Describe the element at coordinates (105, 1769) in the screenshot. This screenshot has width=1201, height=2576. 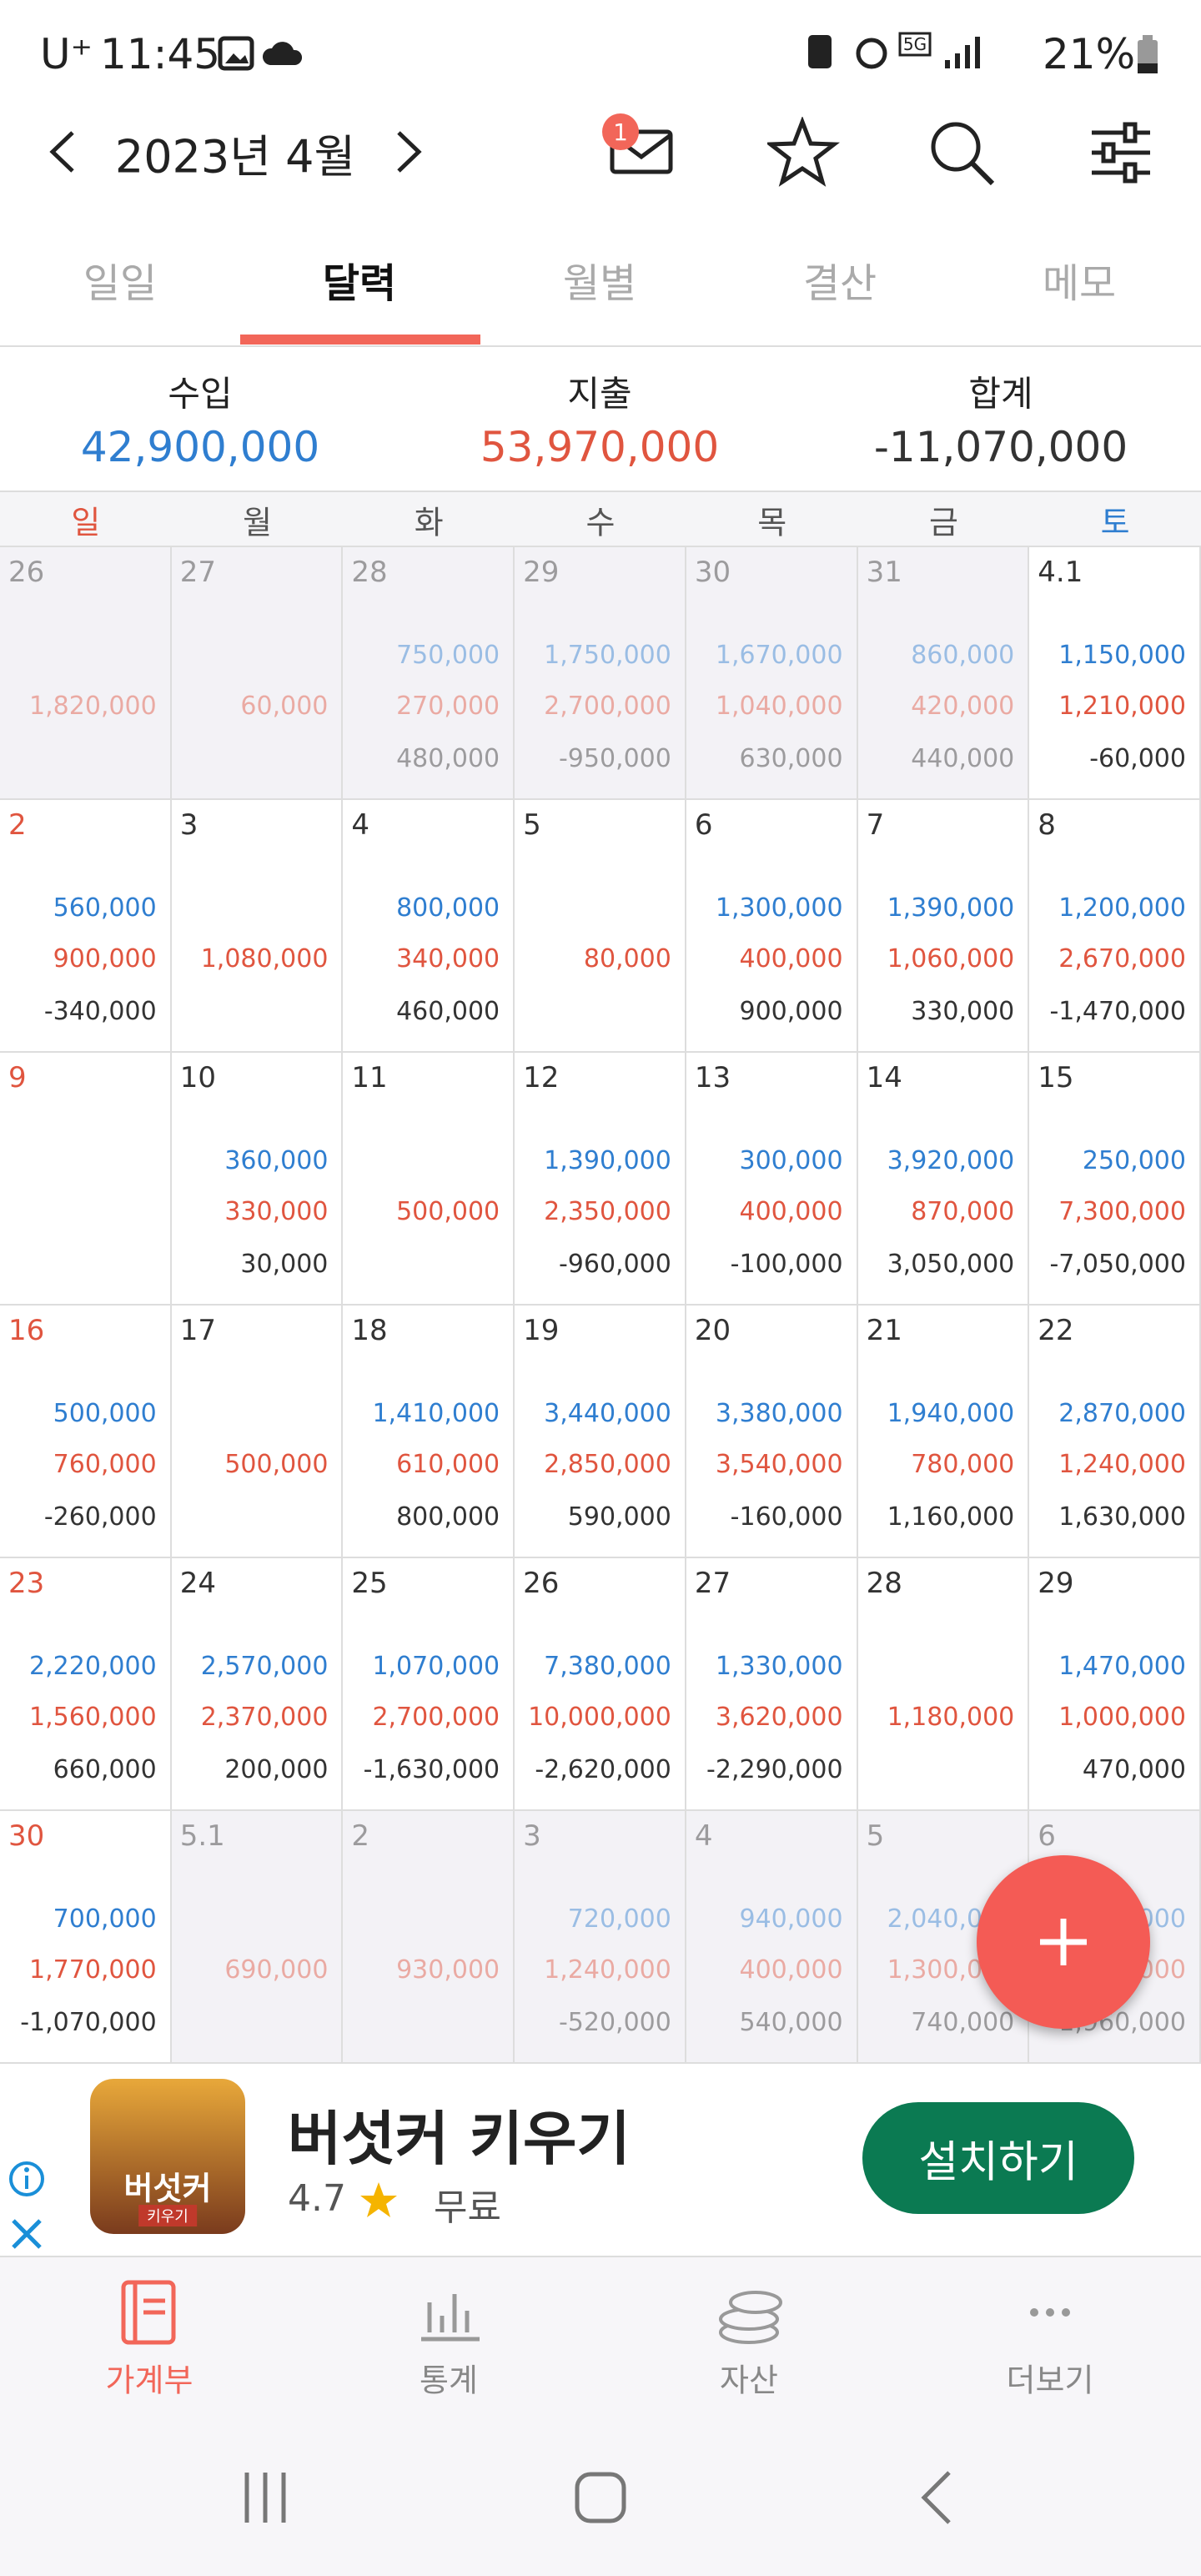
I see `day-total: 660,000` at that location.